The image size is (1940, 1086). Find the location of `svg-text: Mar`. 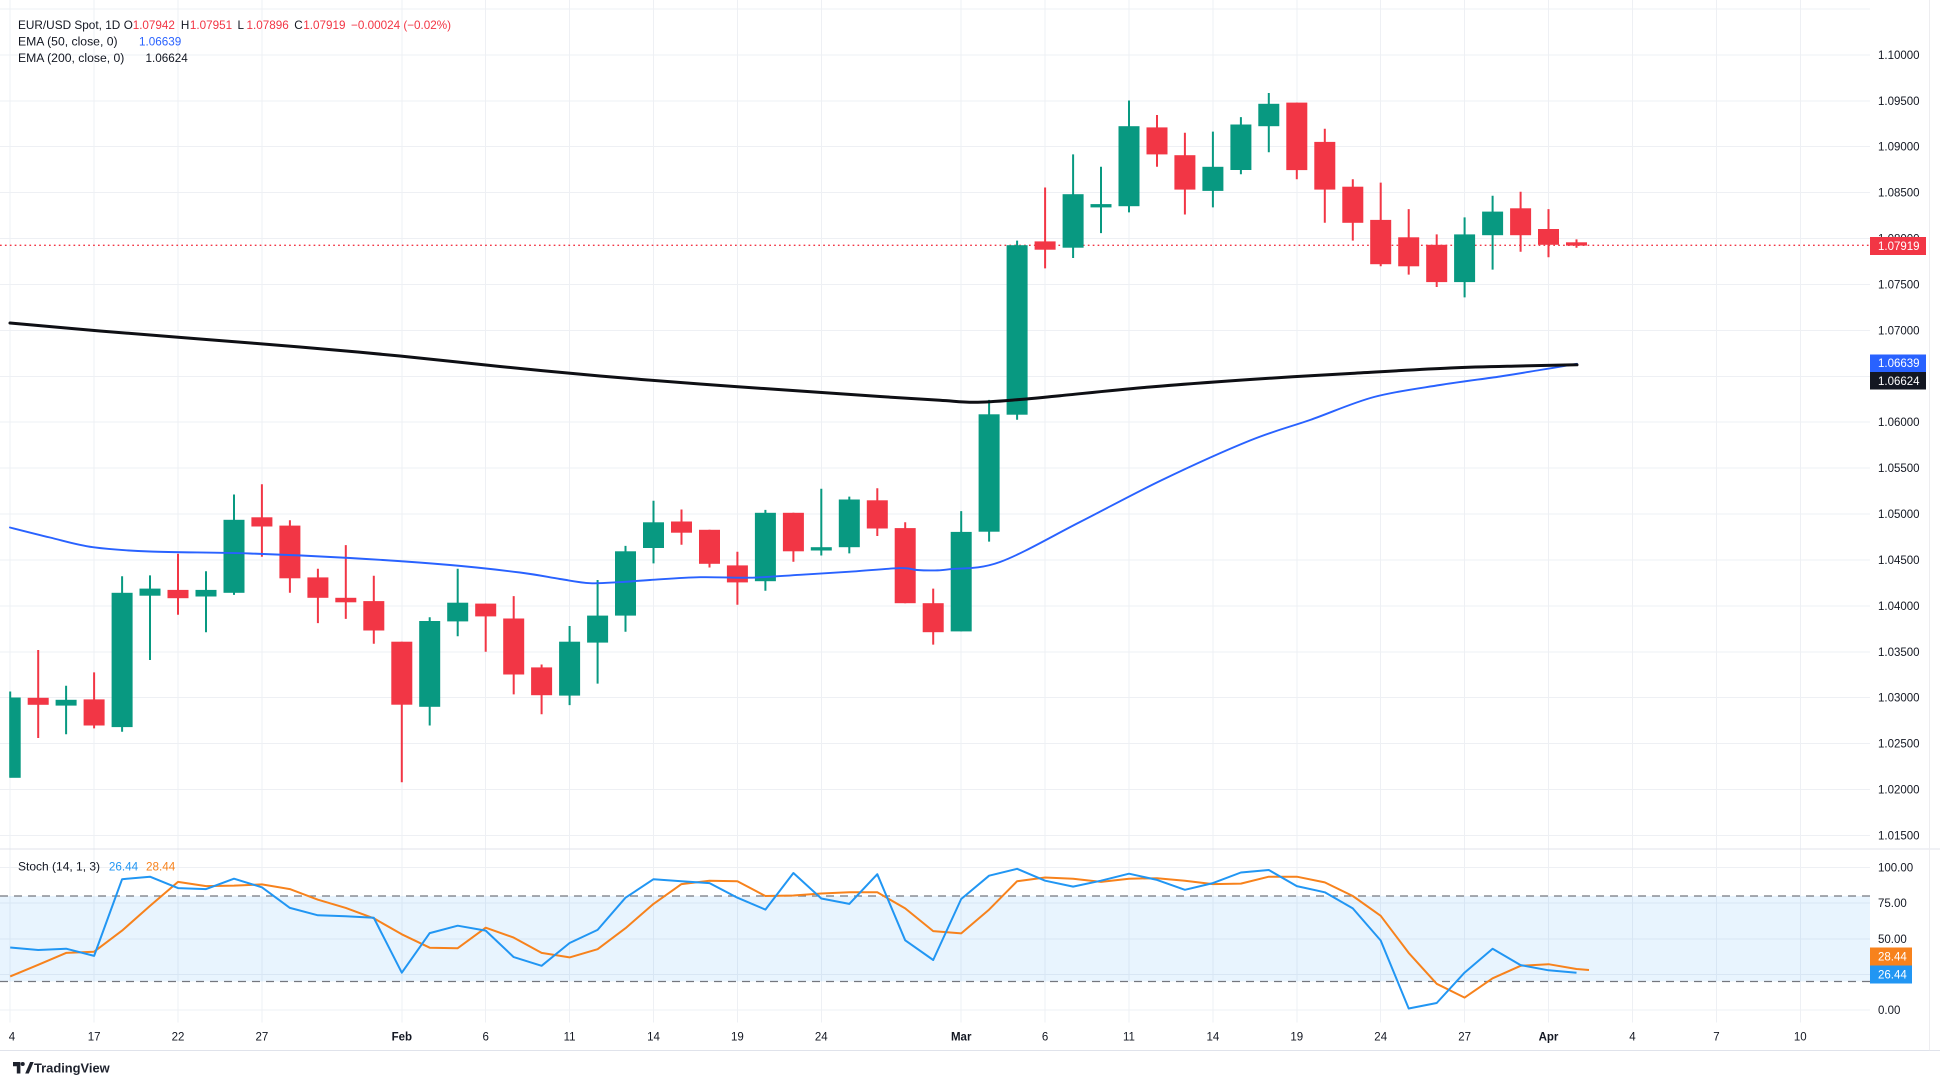

svg-text: Mar is located at coordinates (961, 1038).